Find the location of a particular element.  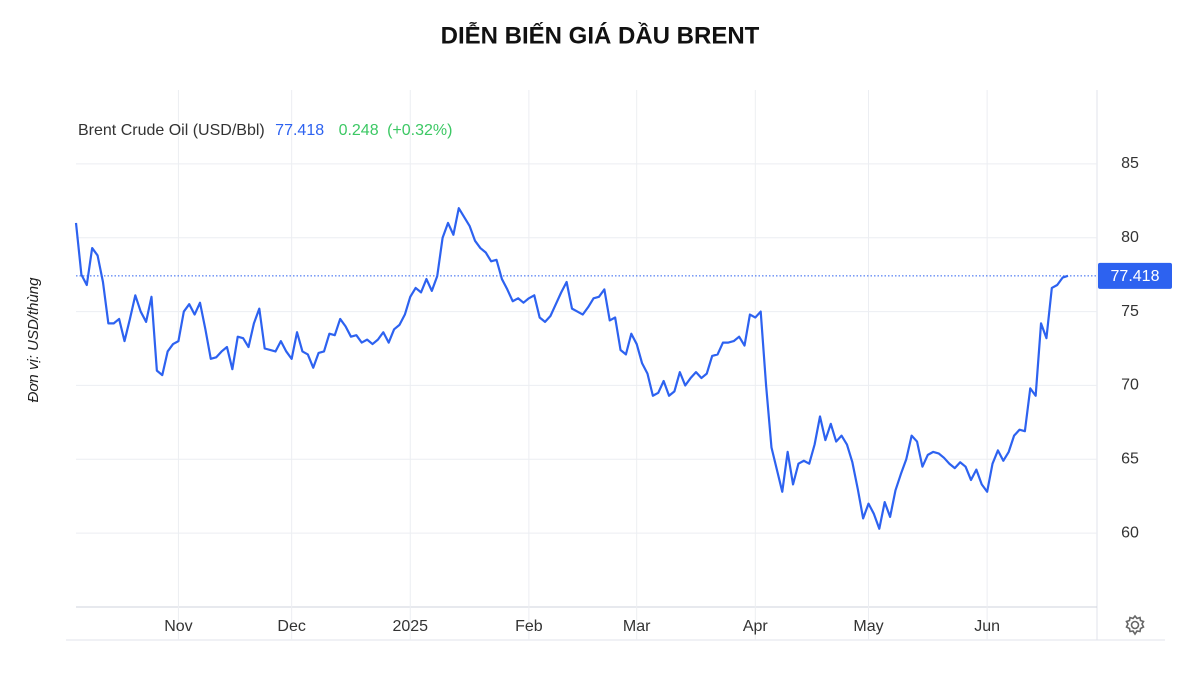

chart-title: DIỄN BIẾN GIÁ DẦU BRENT is located at coordinates (600, 34).